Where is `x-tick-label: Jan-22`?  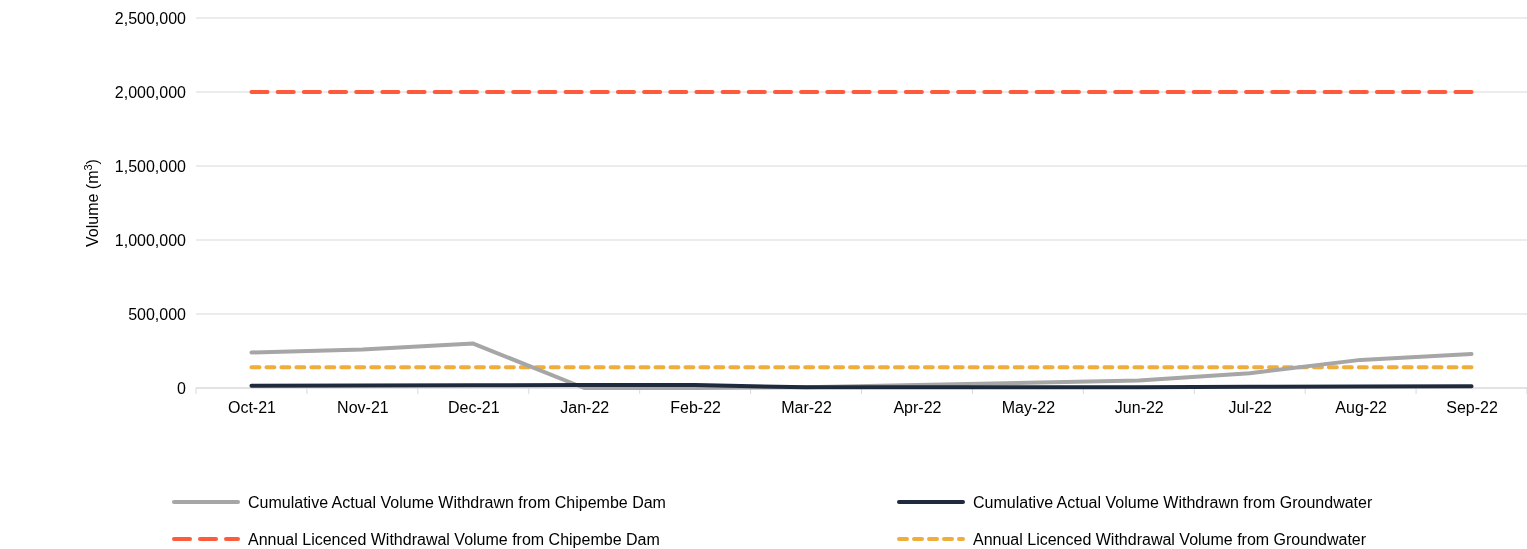 x-tick-label: Jan-22 is located at coordinates (585, 408).